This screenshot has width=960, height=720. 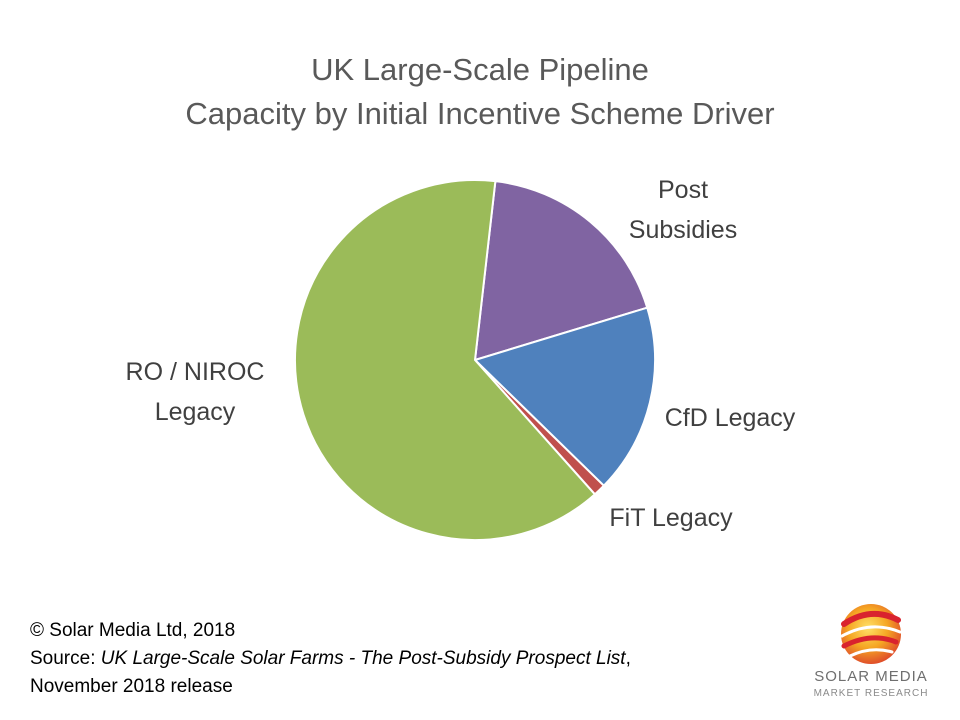 I want to click on solar-media-logo: SOLAR MEDIA MARKET RESEARCH, so click(x=871, y=653).